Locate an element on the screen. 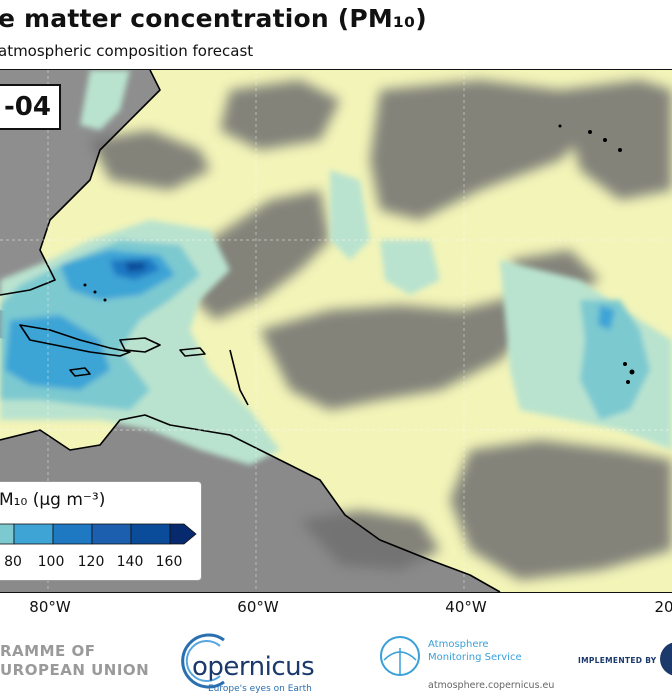 The width and height of the screenshot is (672, 700). map-title: e matter concentration (PM₁₀) is located at coordinates (213, 18).